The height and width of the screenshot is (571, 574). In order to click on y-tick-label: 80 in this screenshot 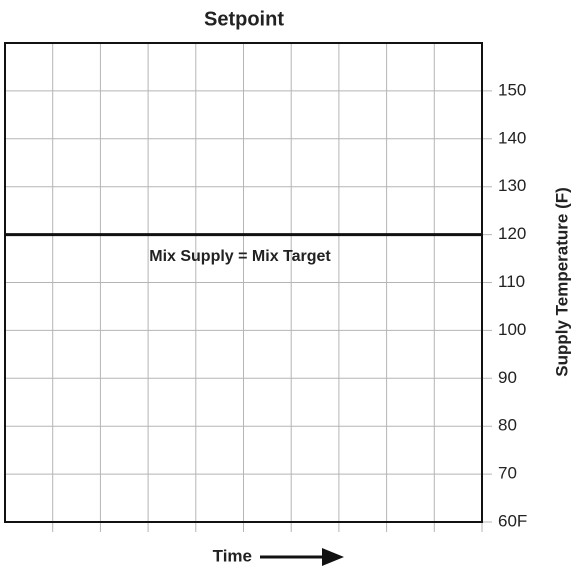, I will do `click(507, 425)`.